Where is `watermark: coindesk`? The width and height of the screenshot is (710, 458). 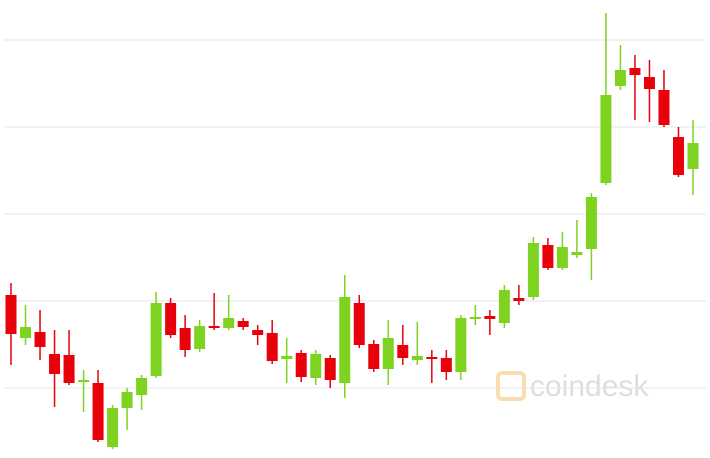 watermark: coindesk is located at coordinates (572, 386).